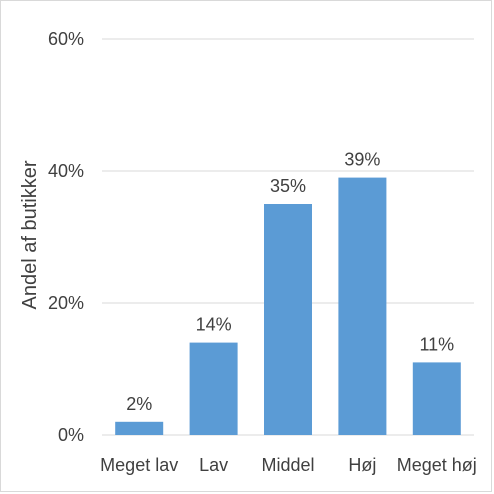 The width and height of the screenshot is (494, 494). I want to click on x-category-label: Meget lav, so click(139, 465).